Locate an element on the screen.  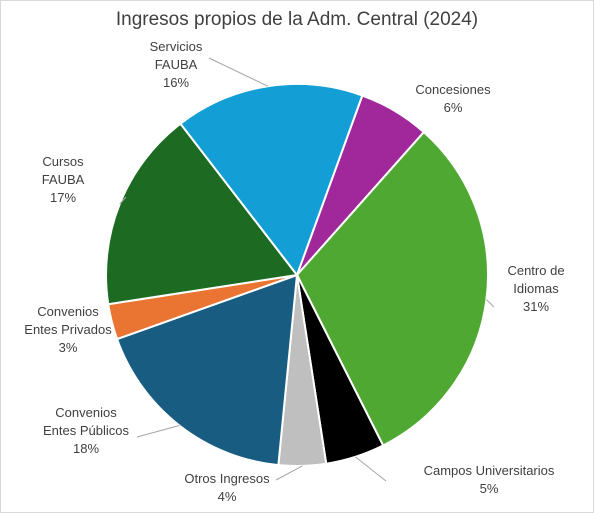
data-label-convenios-entes-publicos: Convenios Entes Públicos 18% is located at coordinates (86, 430).